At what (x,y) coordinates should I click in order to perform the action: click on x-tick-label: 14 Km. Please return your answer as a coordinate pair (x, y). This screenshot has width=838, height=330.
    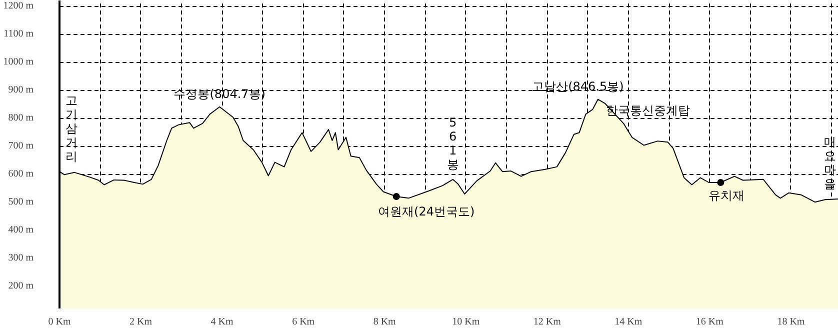
    Looking at the image, I should click on (628, 322).